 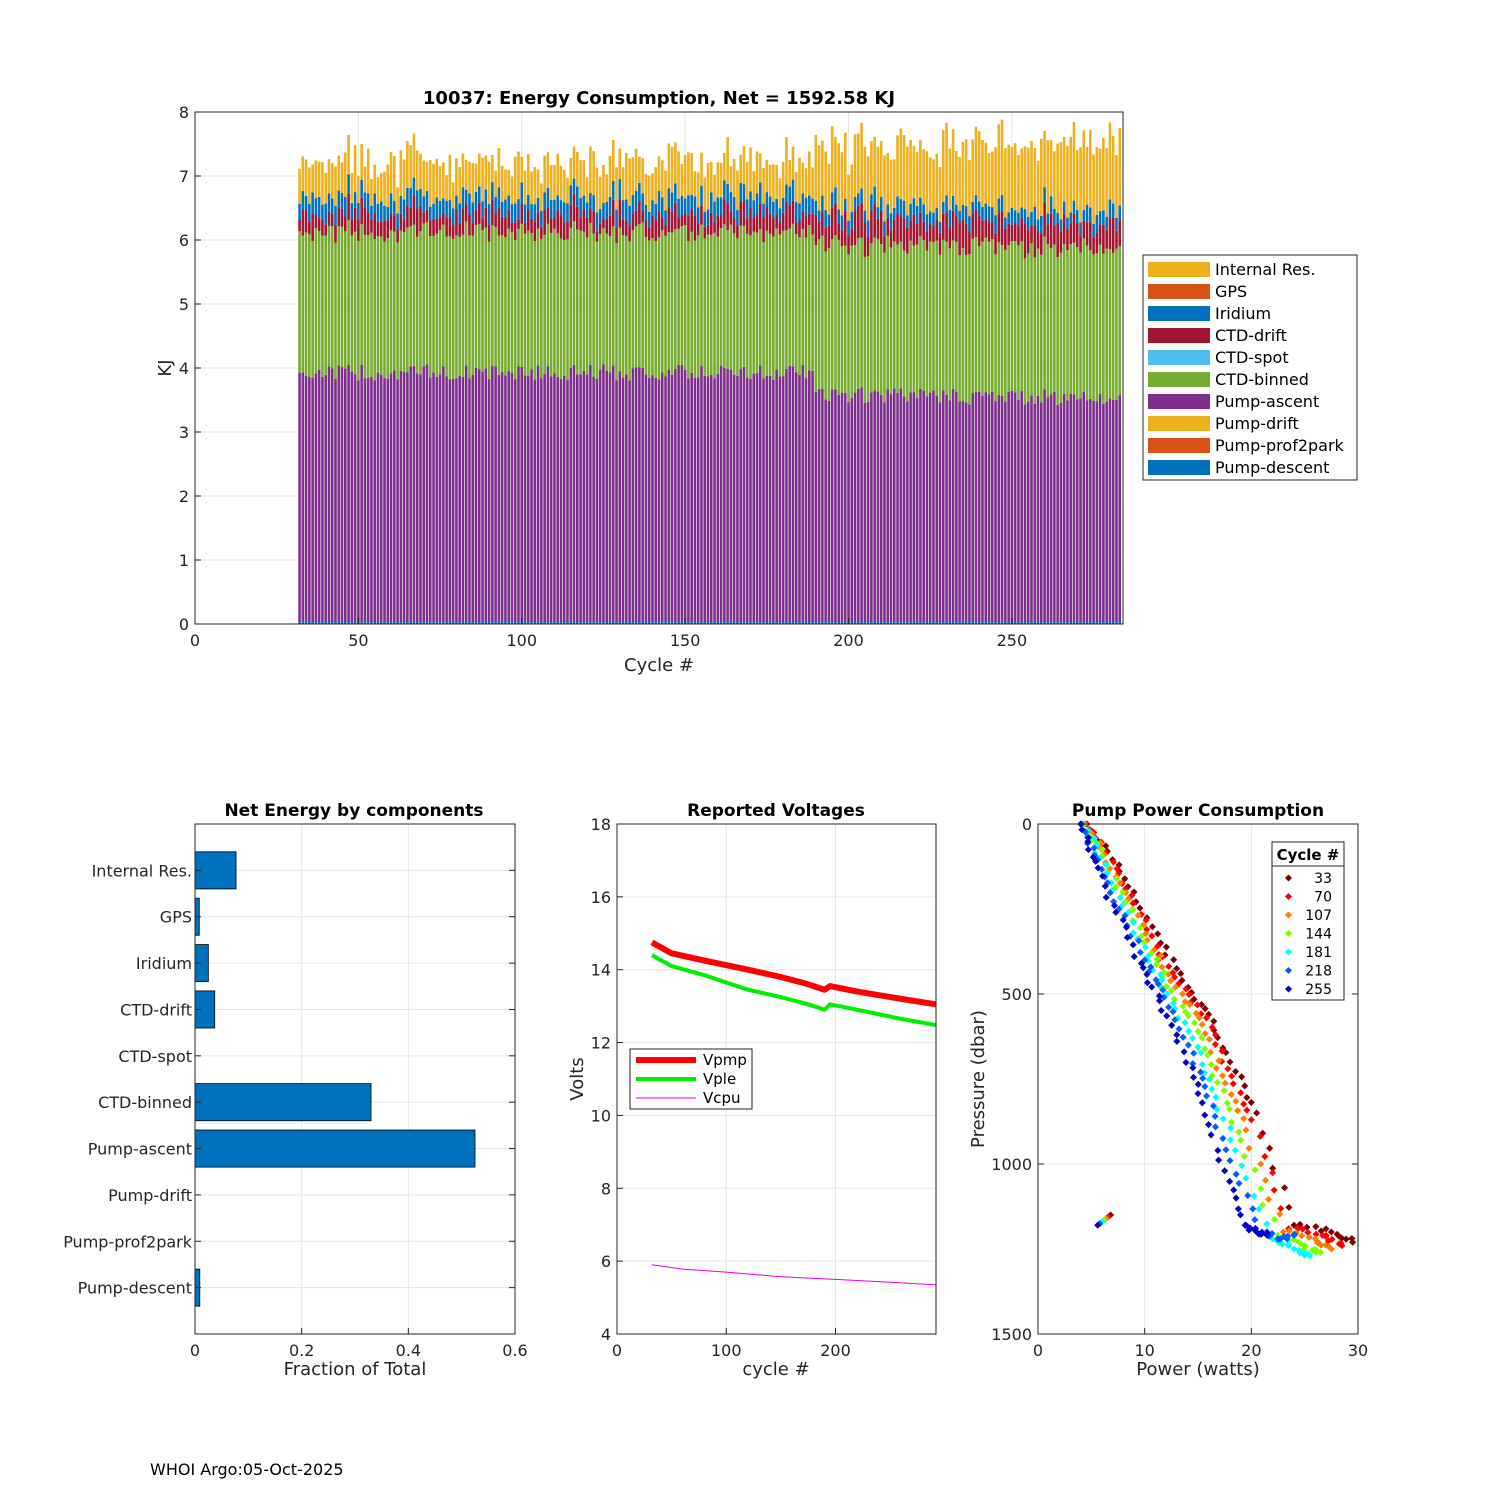 I want to click on net-energy-bars, so click(x=335, y=1079).